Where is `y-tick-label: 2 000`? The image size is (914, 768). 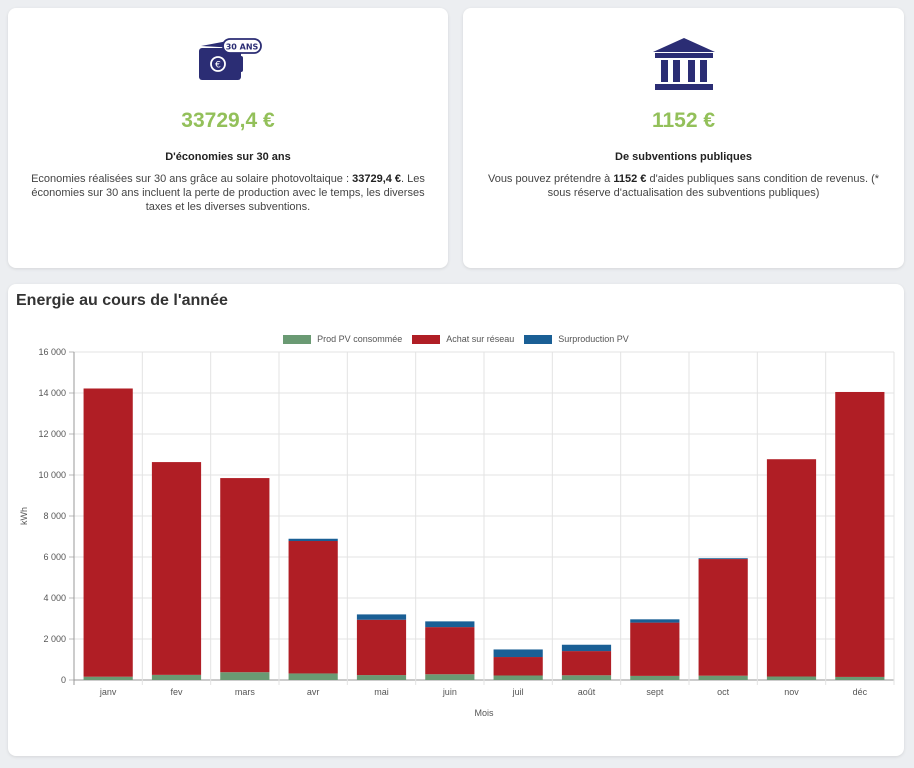 y-tick-label: 2 000 is located at coordinates (54, 639).